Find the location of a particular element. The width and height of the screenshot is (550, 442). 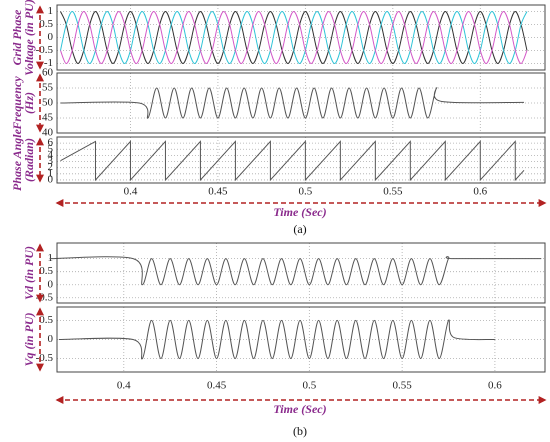

caption: (a) is located at coordinates (299, 229).